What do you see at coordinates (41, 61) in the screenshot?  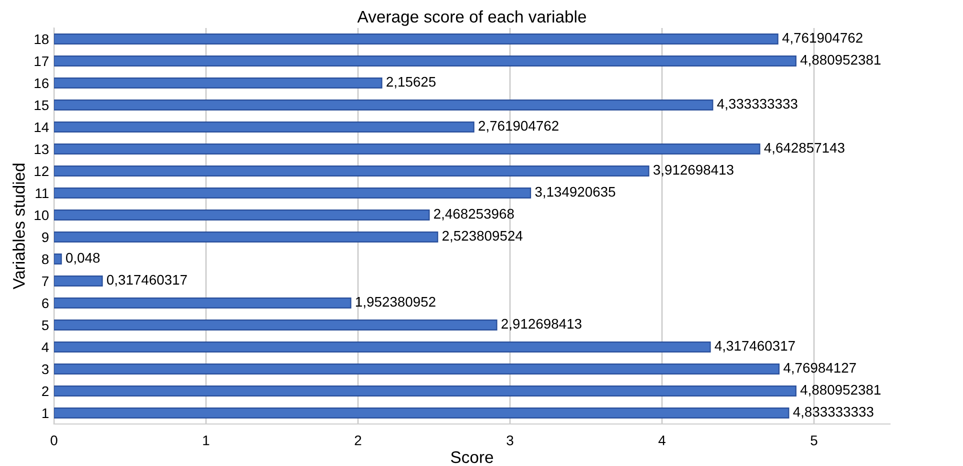 I see `y-tick-label: 17` at bounding box center [41, 61].